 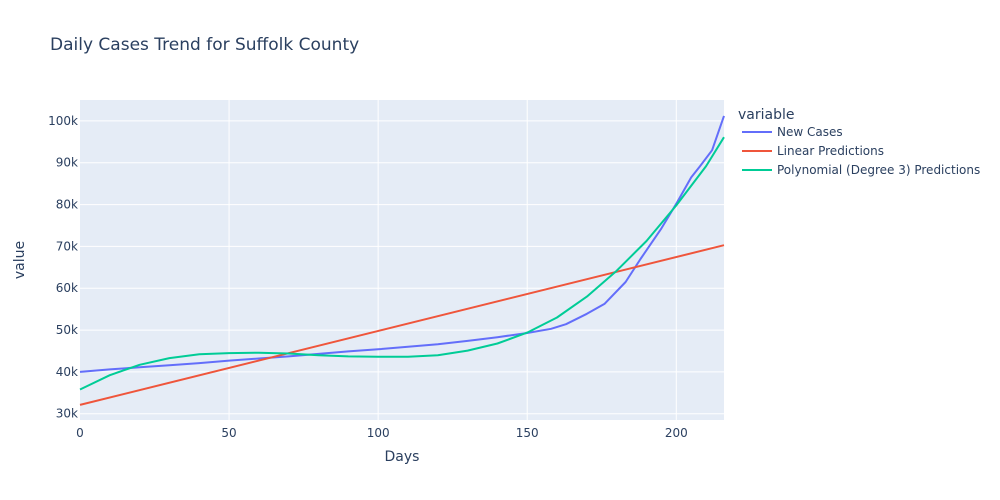 What do you see at coordinates (766, 115) in the screenshot?
I see `legend-title: variable` at bounding box center [766, 115].